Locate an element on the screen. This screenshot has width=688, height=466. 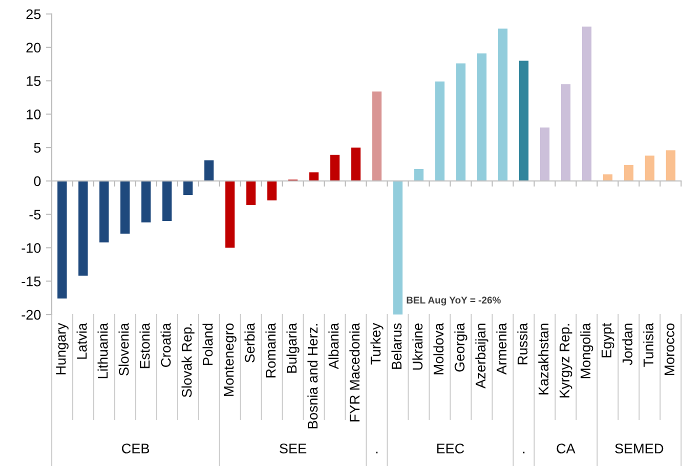
x-tick-label: Belarus is located at coordinates (396, 346).